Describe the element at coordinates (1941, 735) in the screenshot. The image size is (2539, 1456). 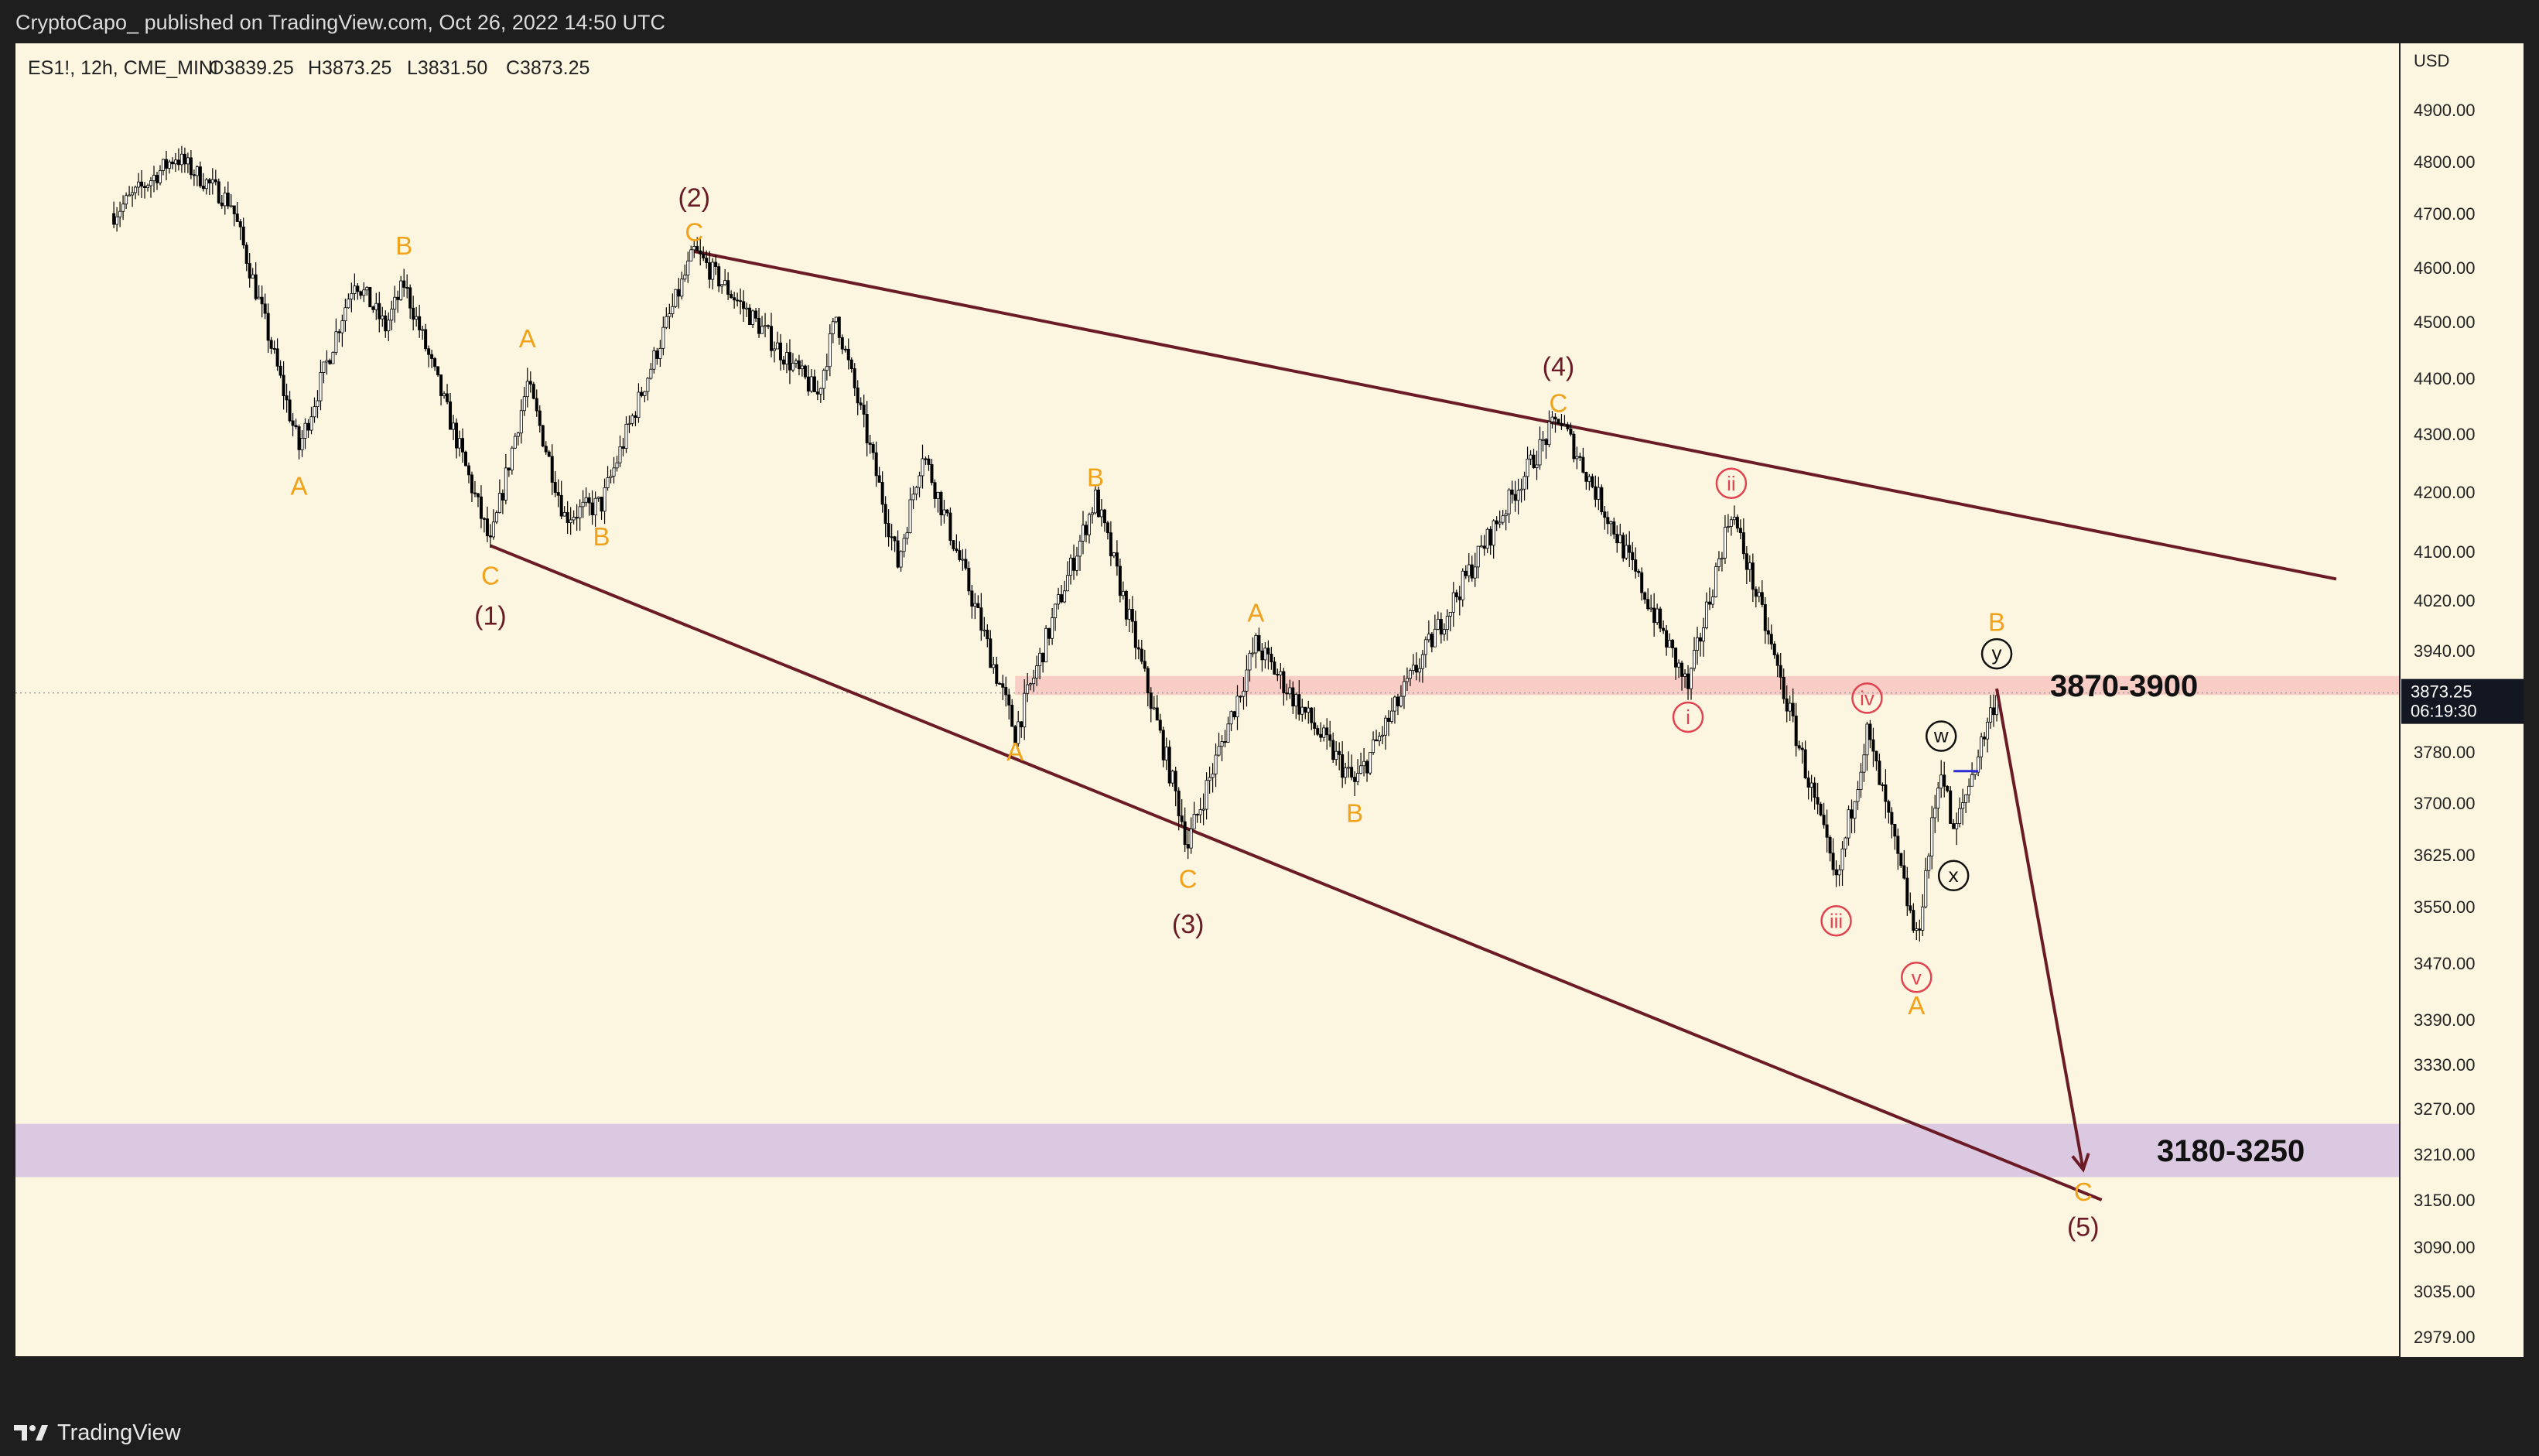
I see `wave-label-circled: w` at that location.